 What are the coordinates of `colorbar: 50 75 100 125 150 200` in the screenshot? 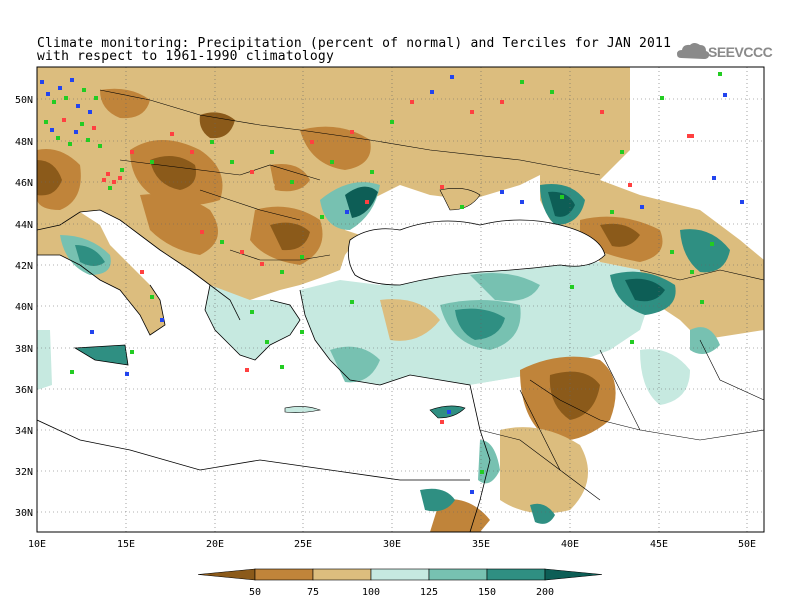 It's located at (400, 583).